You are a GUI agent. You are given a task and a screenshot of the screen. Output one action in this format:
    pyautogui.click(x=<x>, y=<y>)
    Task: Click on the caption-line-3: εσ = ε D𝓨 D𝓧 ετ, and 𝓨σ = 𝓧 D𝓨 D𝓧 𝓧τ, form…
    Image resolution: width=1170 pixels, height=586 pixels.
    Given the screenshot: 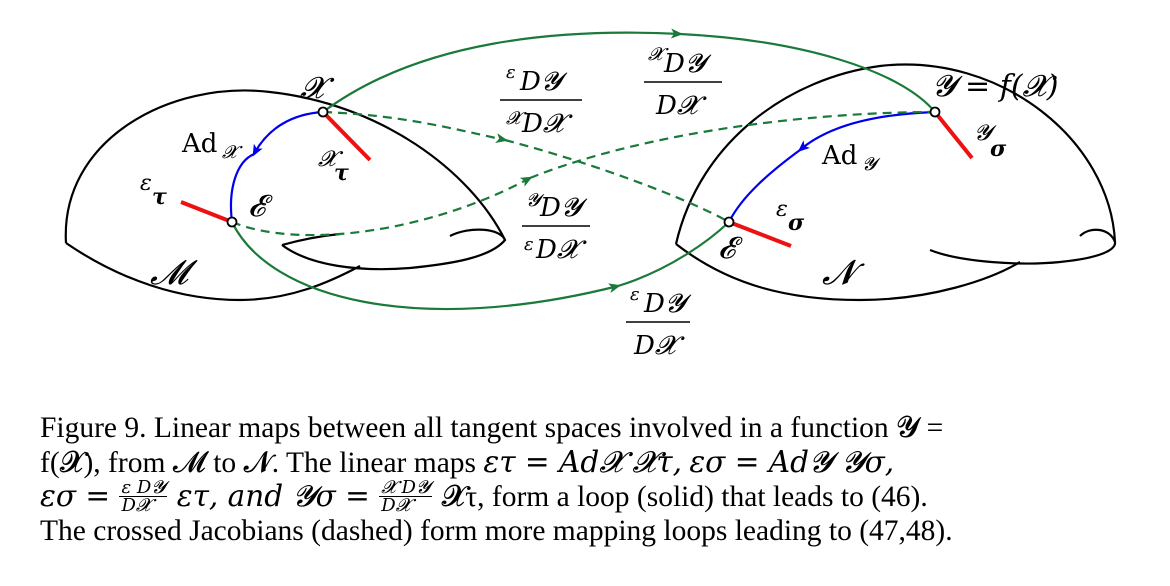 What is the action you would take?
    pyautogui.click(x=591, y=496)
    